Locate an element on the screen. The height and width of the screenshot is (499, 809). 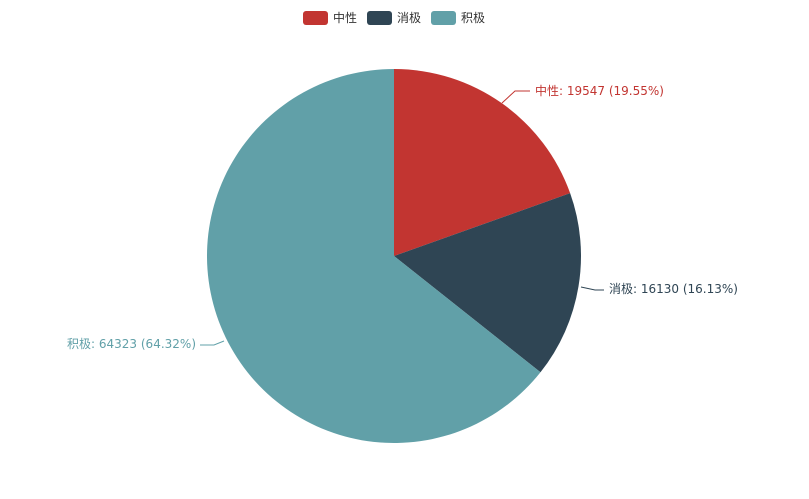
label-line-neutral is located at coordinates (515, 97).